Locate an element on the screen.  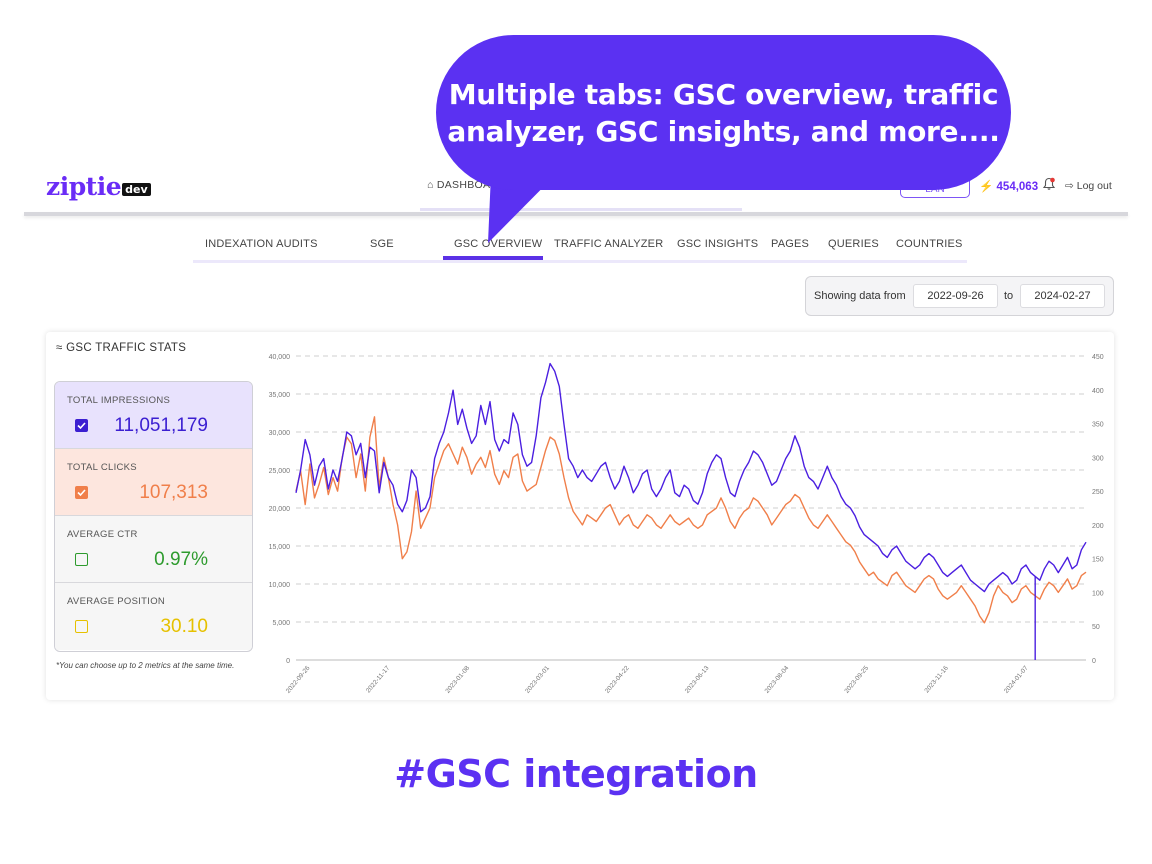
nav-dashboard-label: DASHBOA is located at coordinates (463, 185).